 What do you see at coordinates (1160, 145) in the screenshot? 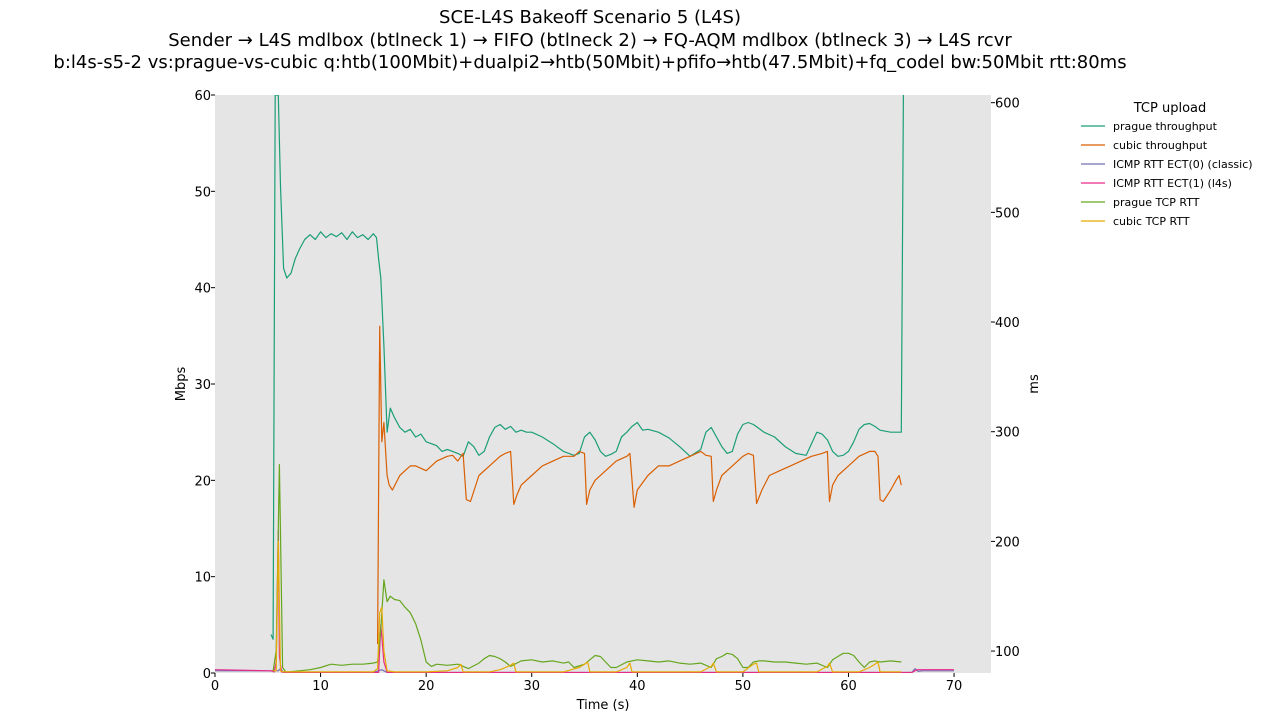
I see `legend-label: cubic throughput` at bounding box center [1160, 145].